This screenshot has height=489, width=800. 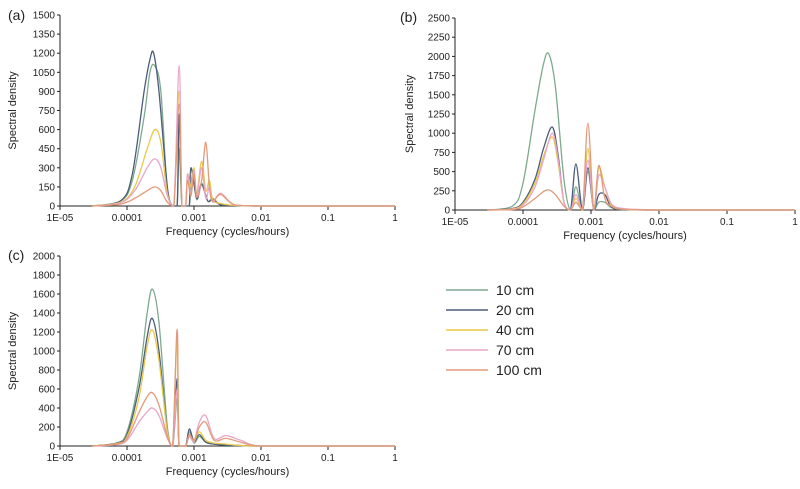 I want to click on y-tick-label: 2250, so click(x=439, y=38).